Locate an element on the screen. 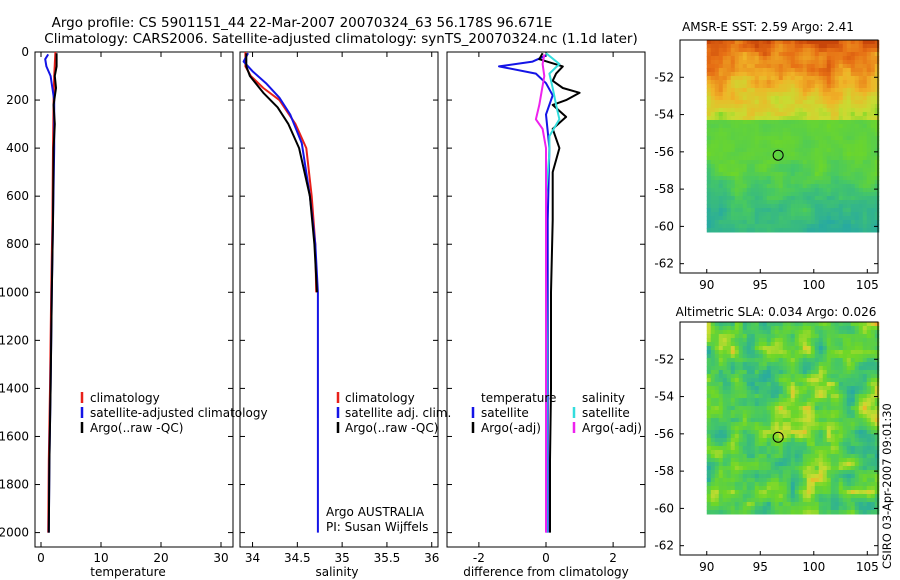 This screenshot has height=580, width=900. legend-temperature-header: temperature is located at coordinates (518, 398).